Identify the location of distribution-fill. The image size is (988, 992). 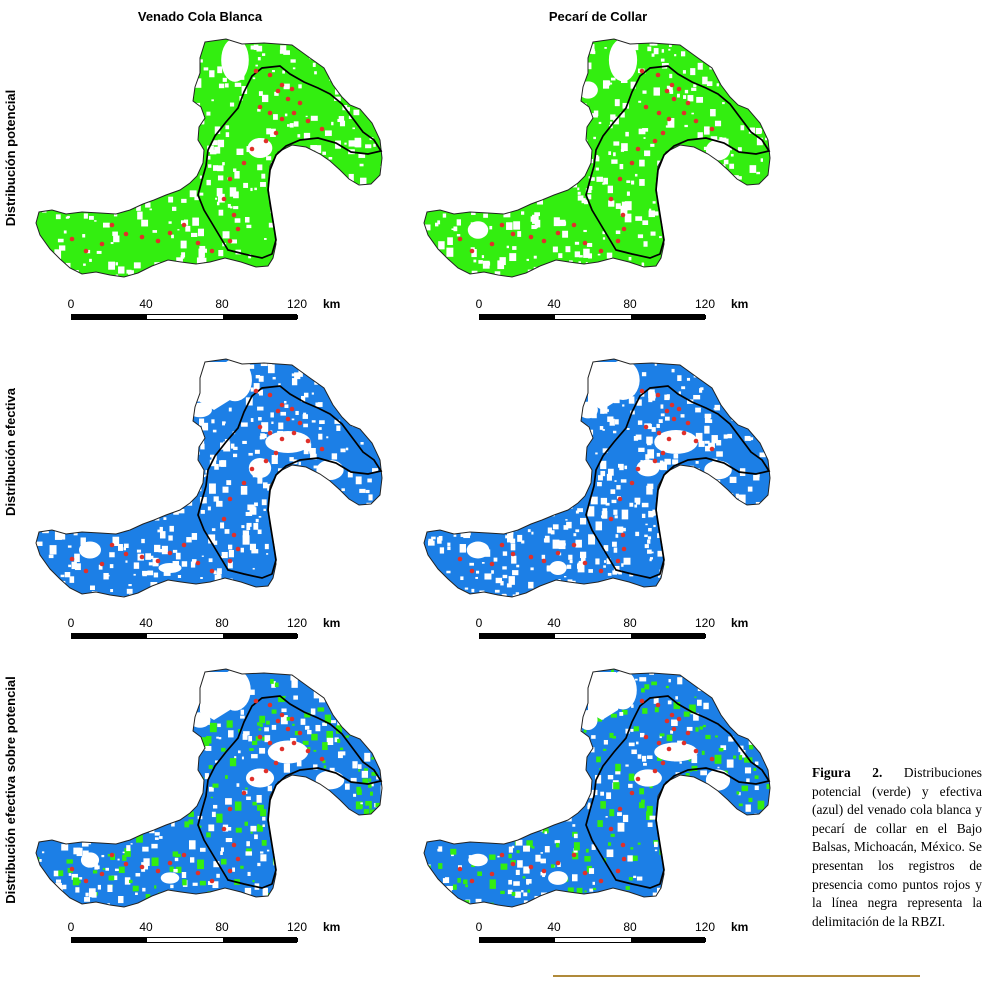
(209, 478).